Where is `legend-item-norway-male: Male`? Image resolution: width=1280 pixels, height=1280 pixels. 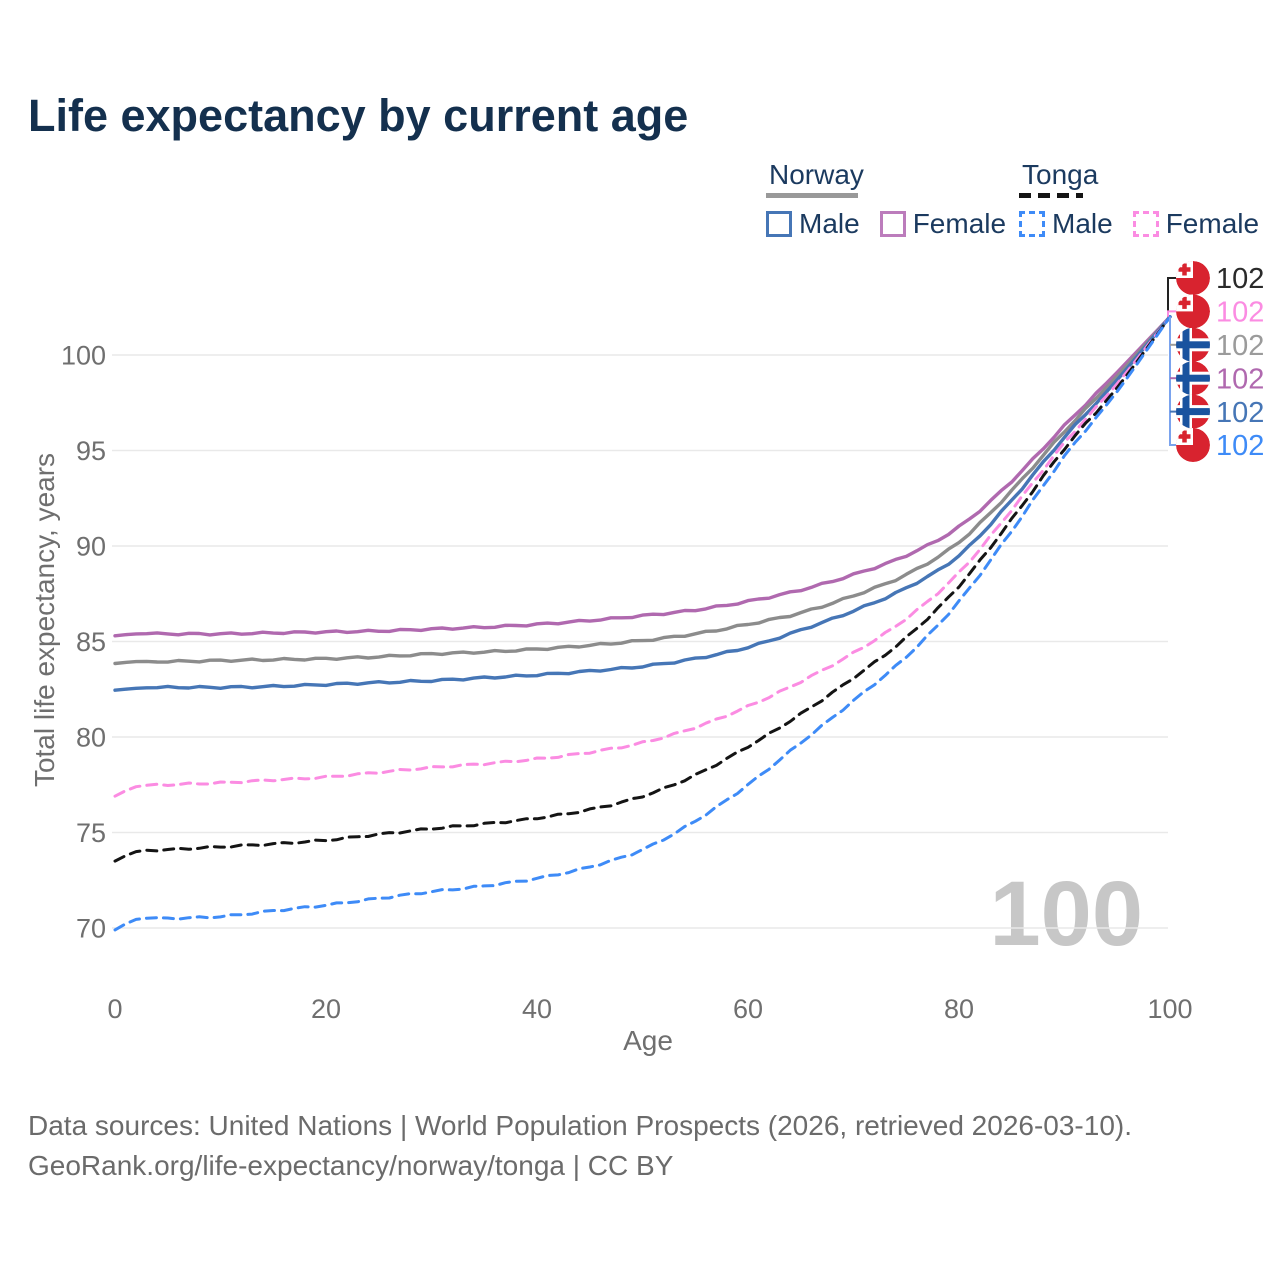
legend-item-norway-male: Male is located at coordinates (813, 224).